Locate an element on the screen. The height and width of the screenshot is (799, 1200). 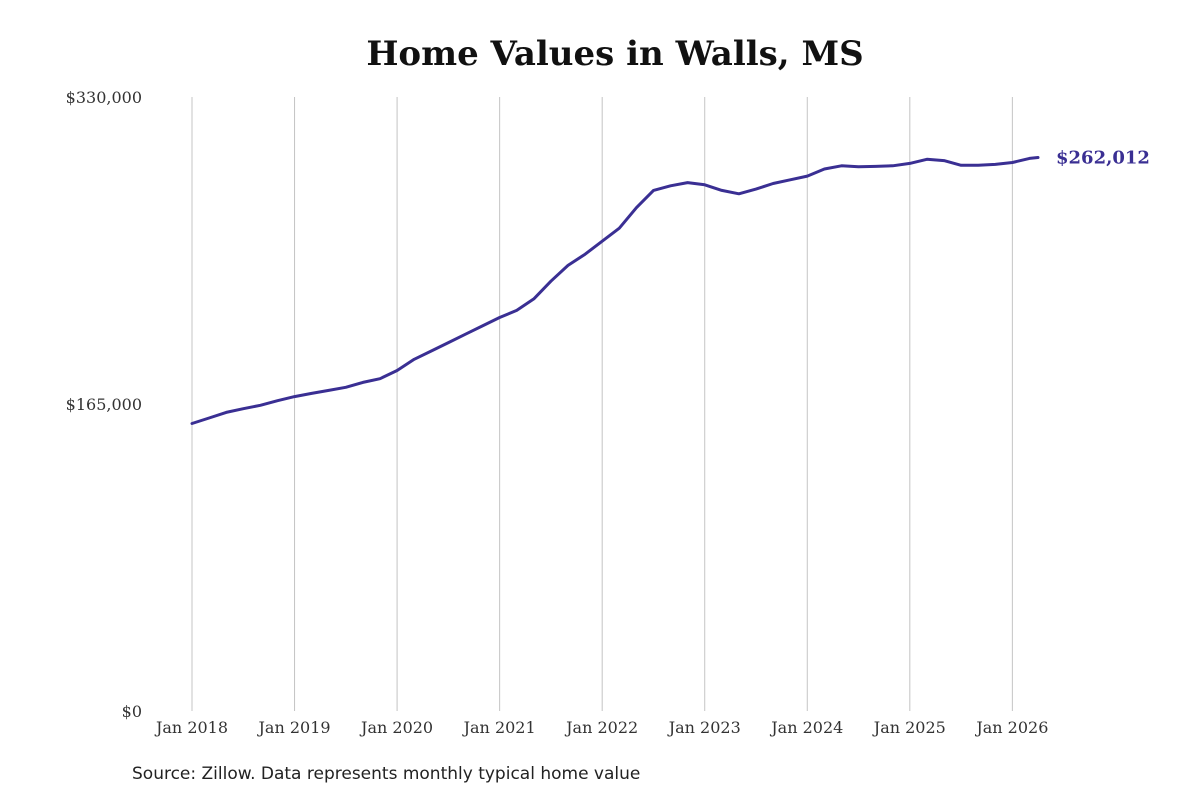
chart-title: Home Values in Walls, MS is located at coordinates (615, 54).